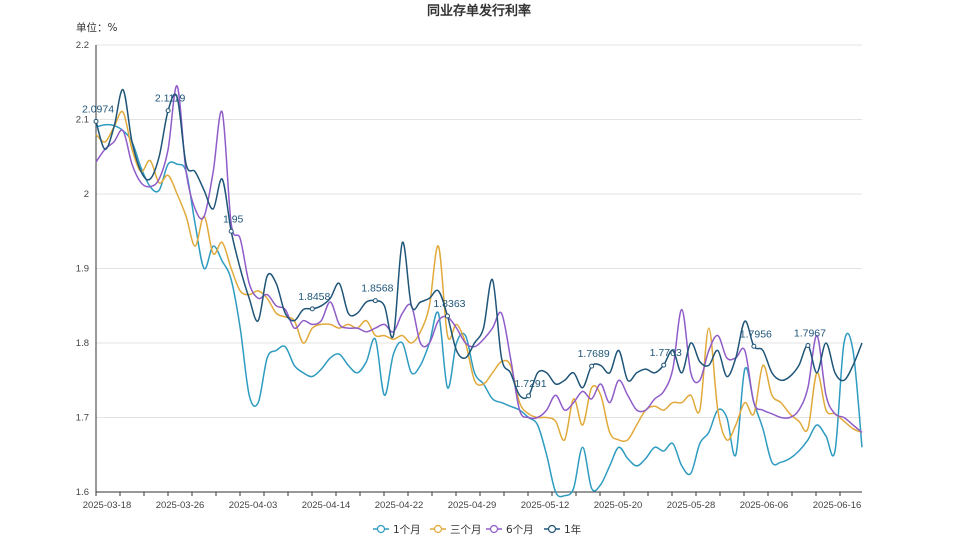 This screenshot has width=959, height=539. I want to click on legend-item-1: 1个月, so click(397, 530).